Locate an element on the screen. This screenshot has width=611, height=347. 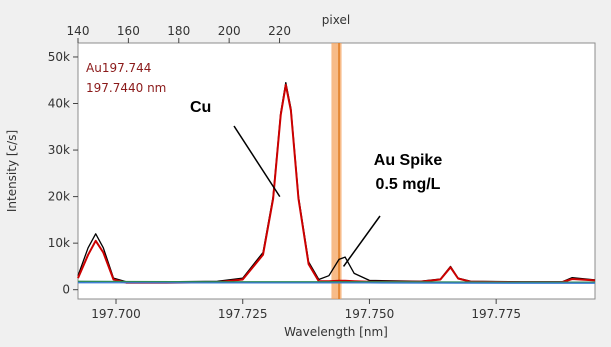
x-tick-label: 197.750 is located at coordinates (370, 314).